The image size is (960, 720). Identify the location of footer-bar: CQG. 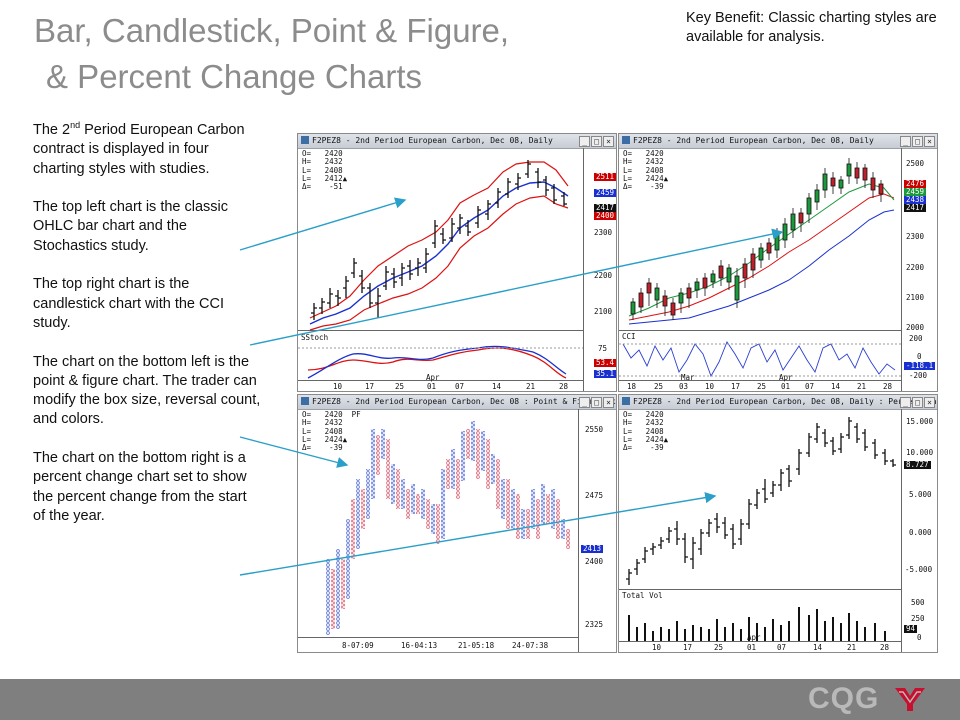
(480, 699).